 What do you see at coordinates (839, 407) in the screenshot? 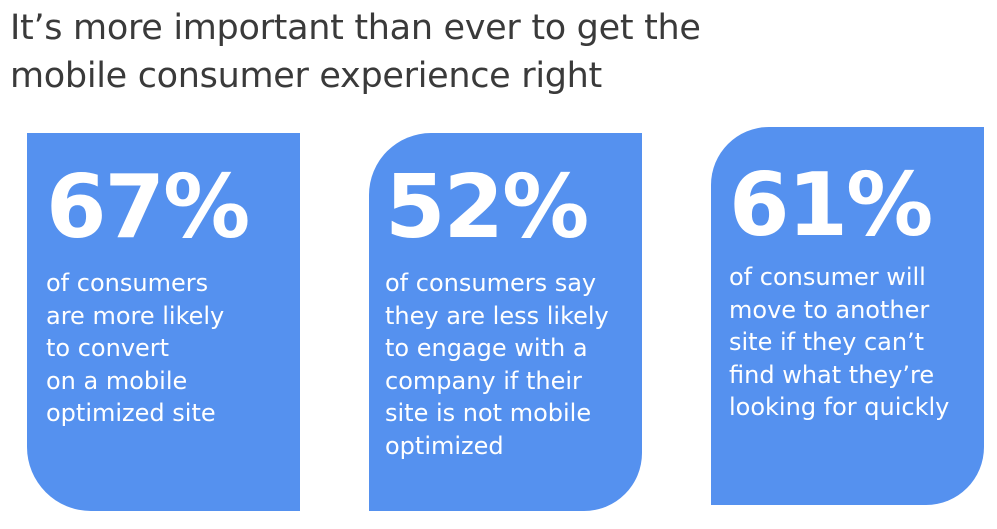
I see `description-line: looking for quickly` at bounding box center [839, 407].